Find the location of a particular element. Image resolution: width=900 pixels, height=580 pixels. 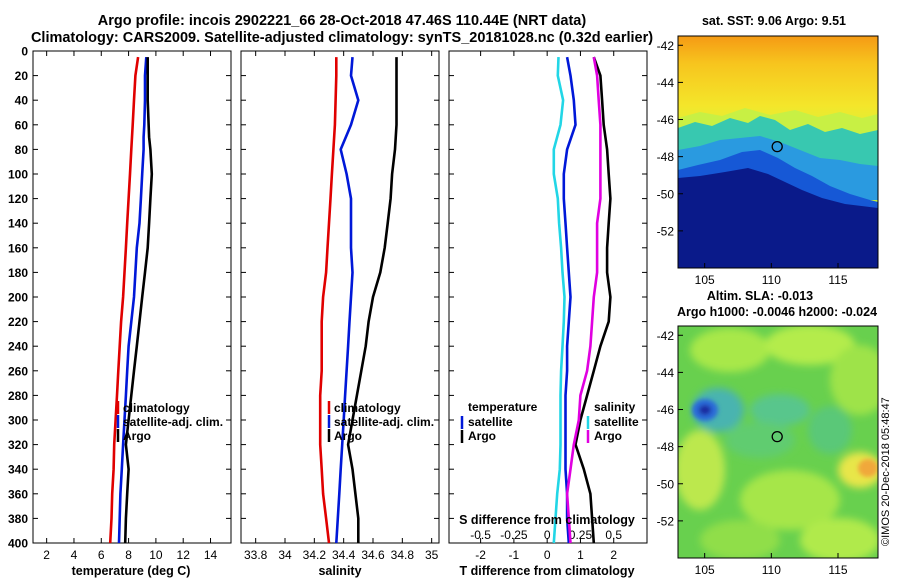

series-line-s-satellite is located at coordinates (559, 300).